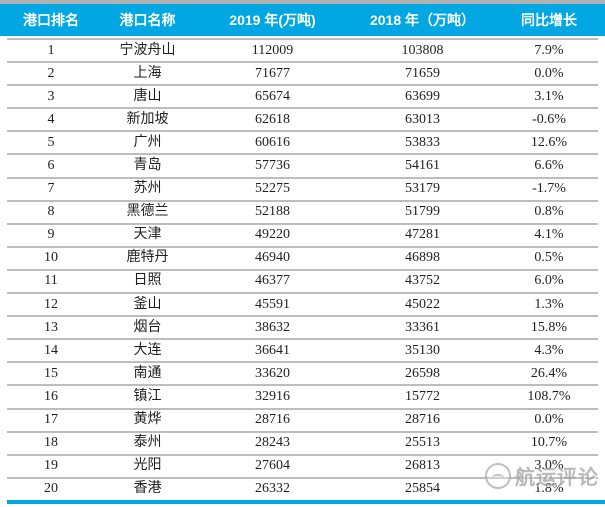 This screenshot has height=507, width=605. I want to click on growth-cell: 4.1%, so click(549, 235).